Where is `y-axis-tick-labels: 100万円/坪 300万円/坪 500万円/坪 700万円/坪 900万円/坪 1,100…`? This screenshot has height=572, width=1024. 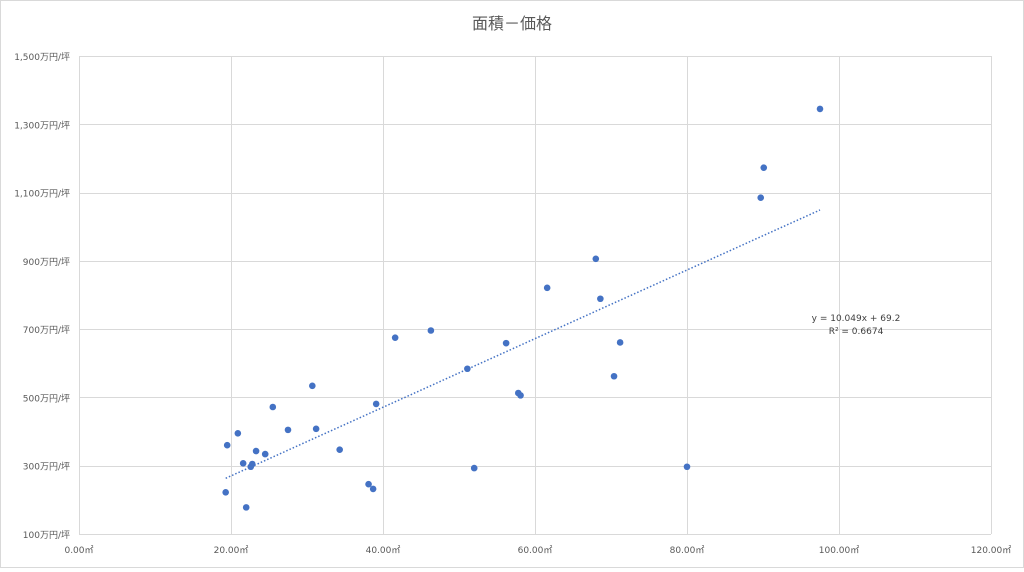 y-axis-tick-labels: 100万円/坪 300万円/坪 500万円/坪 700万円/坪 900万円/坪 1,100… is located at coordinates (42, 296).